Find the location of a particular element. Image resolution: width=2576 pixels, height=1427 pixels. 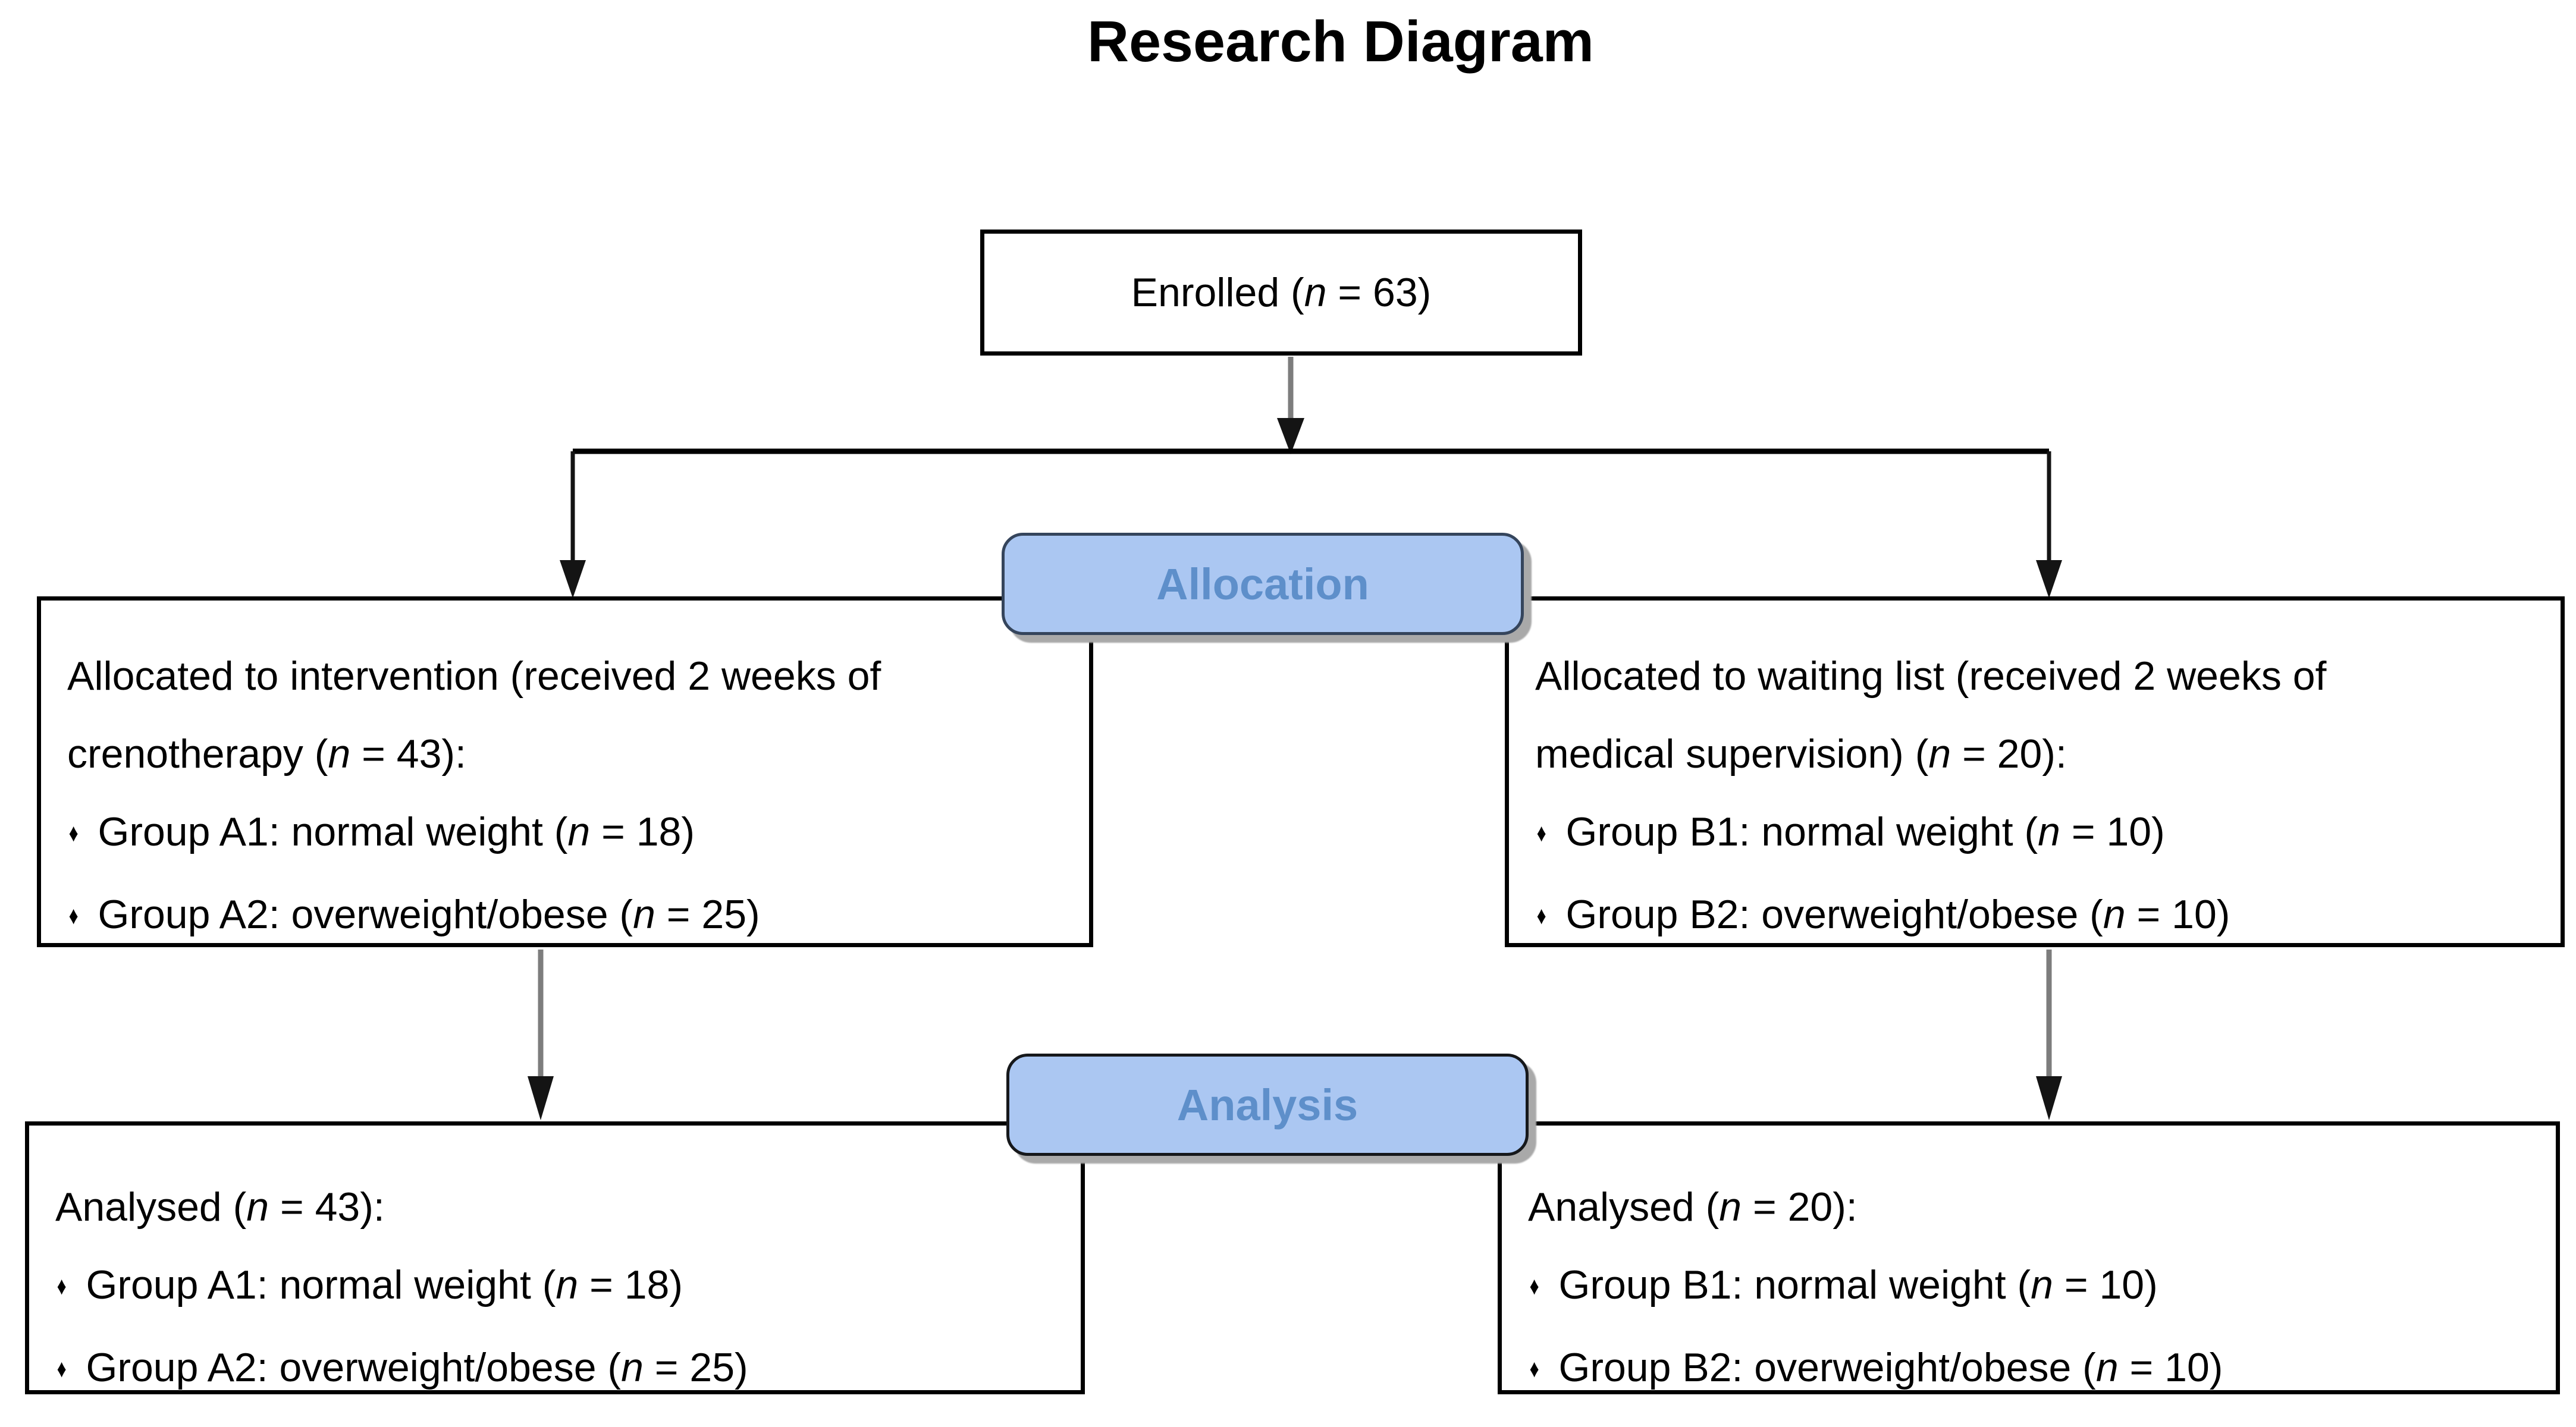

text-line: crenotherapy (n = 43): is located at coordinates (569, 754).